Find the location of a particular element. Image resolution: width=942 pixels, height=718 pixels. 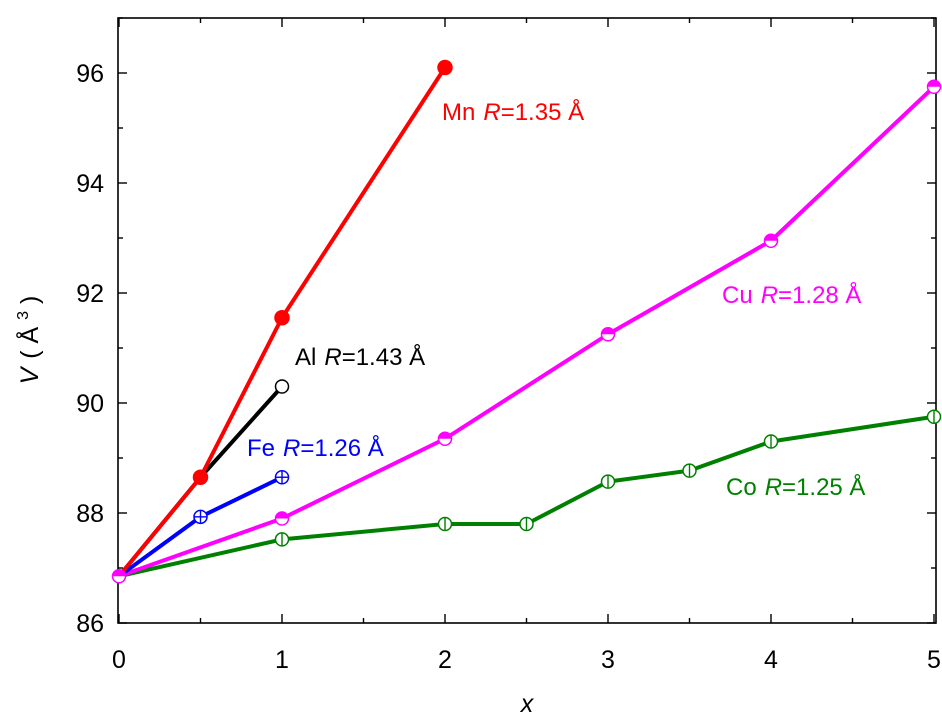

y-axis-title: V ( Å 3 ) is located at coordinates (25, 340).